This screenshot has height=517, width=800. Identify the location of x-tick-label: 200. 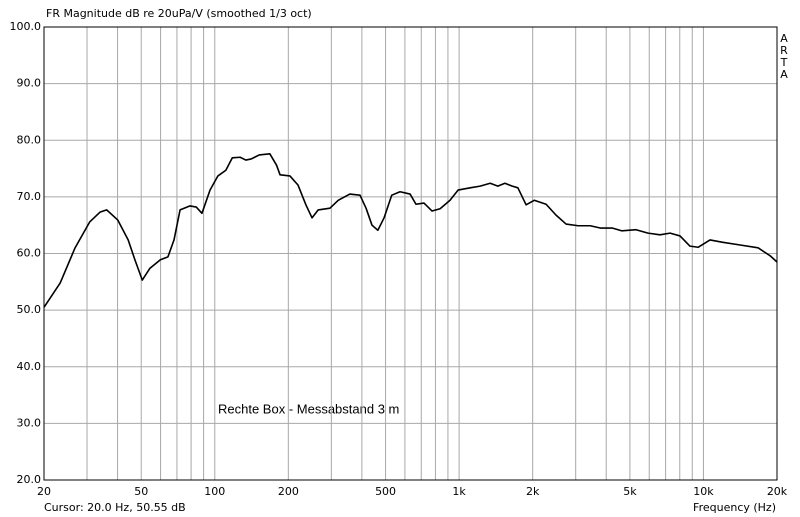
(288, 491).